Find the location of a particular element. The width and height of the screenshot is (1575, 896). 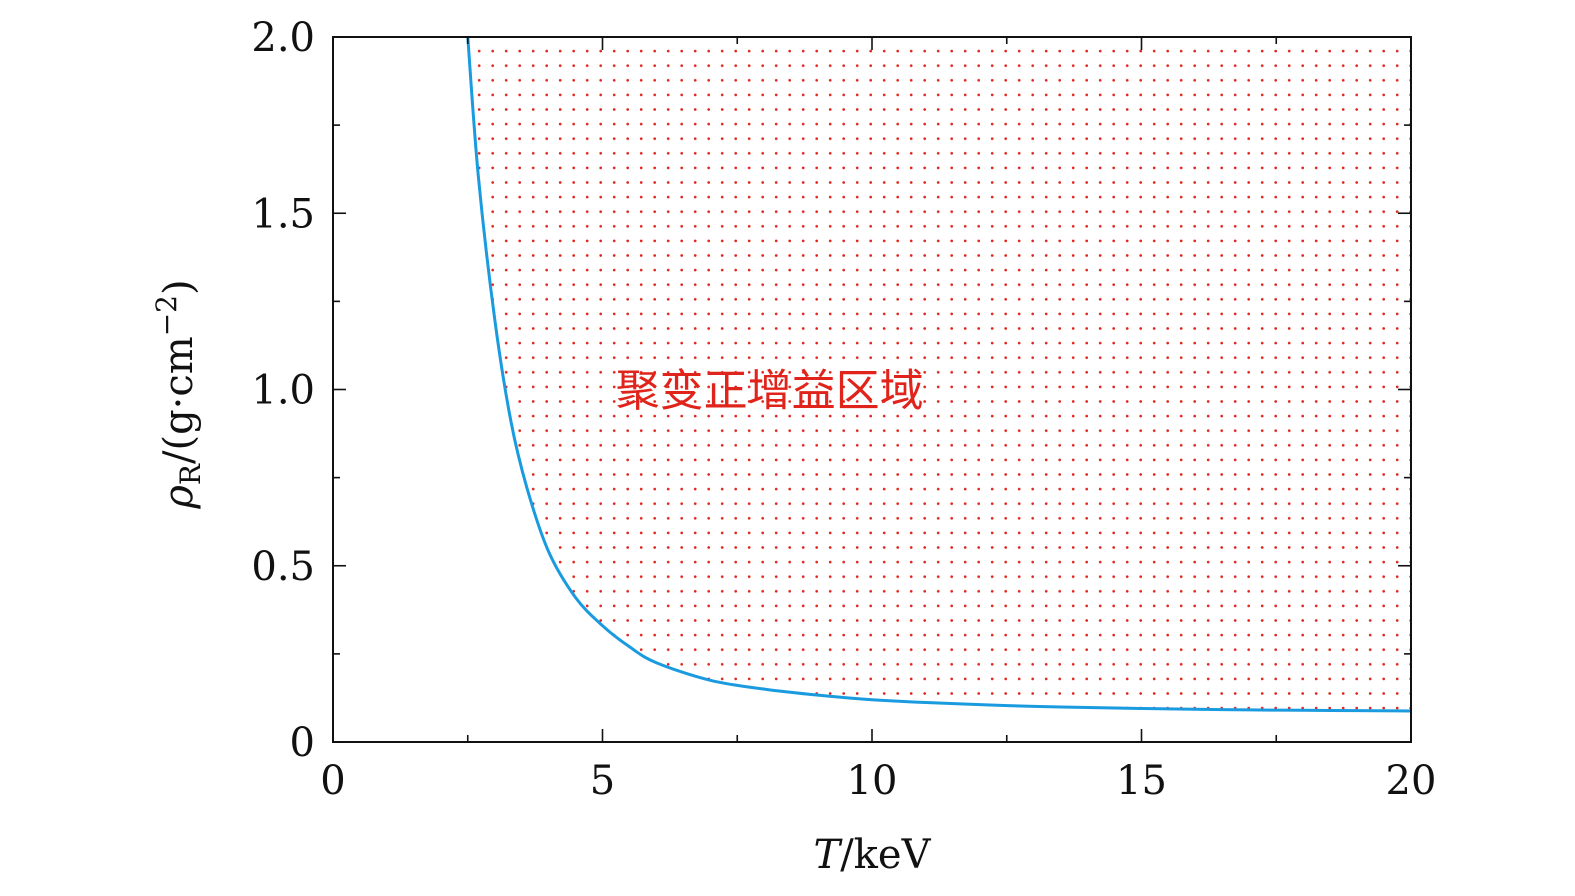

x-tick-label: 0 is located at coordinates (332, 781).